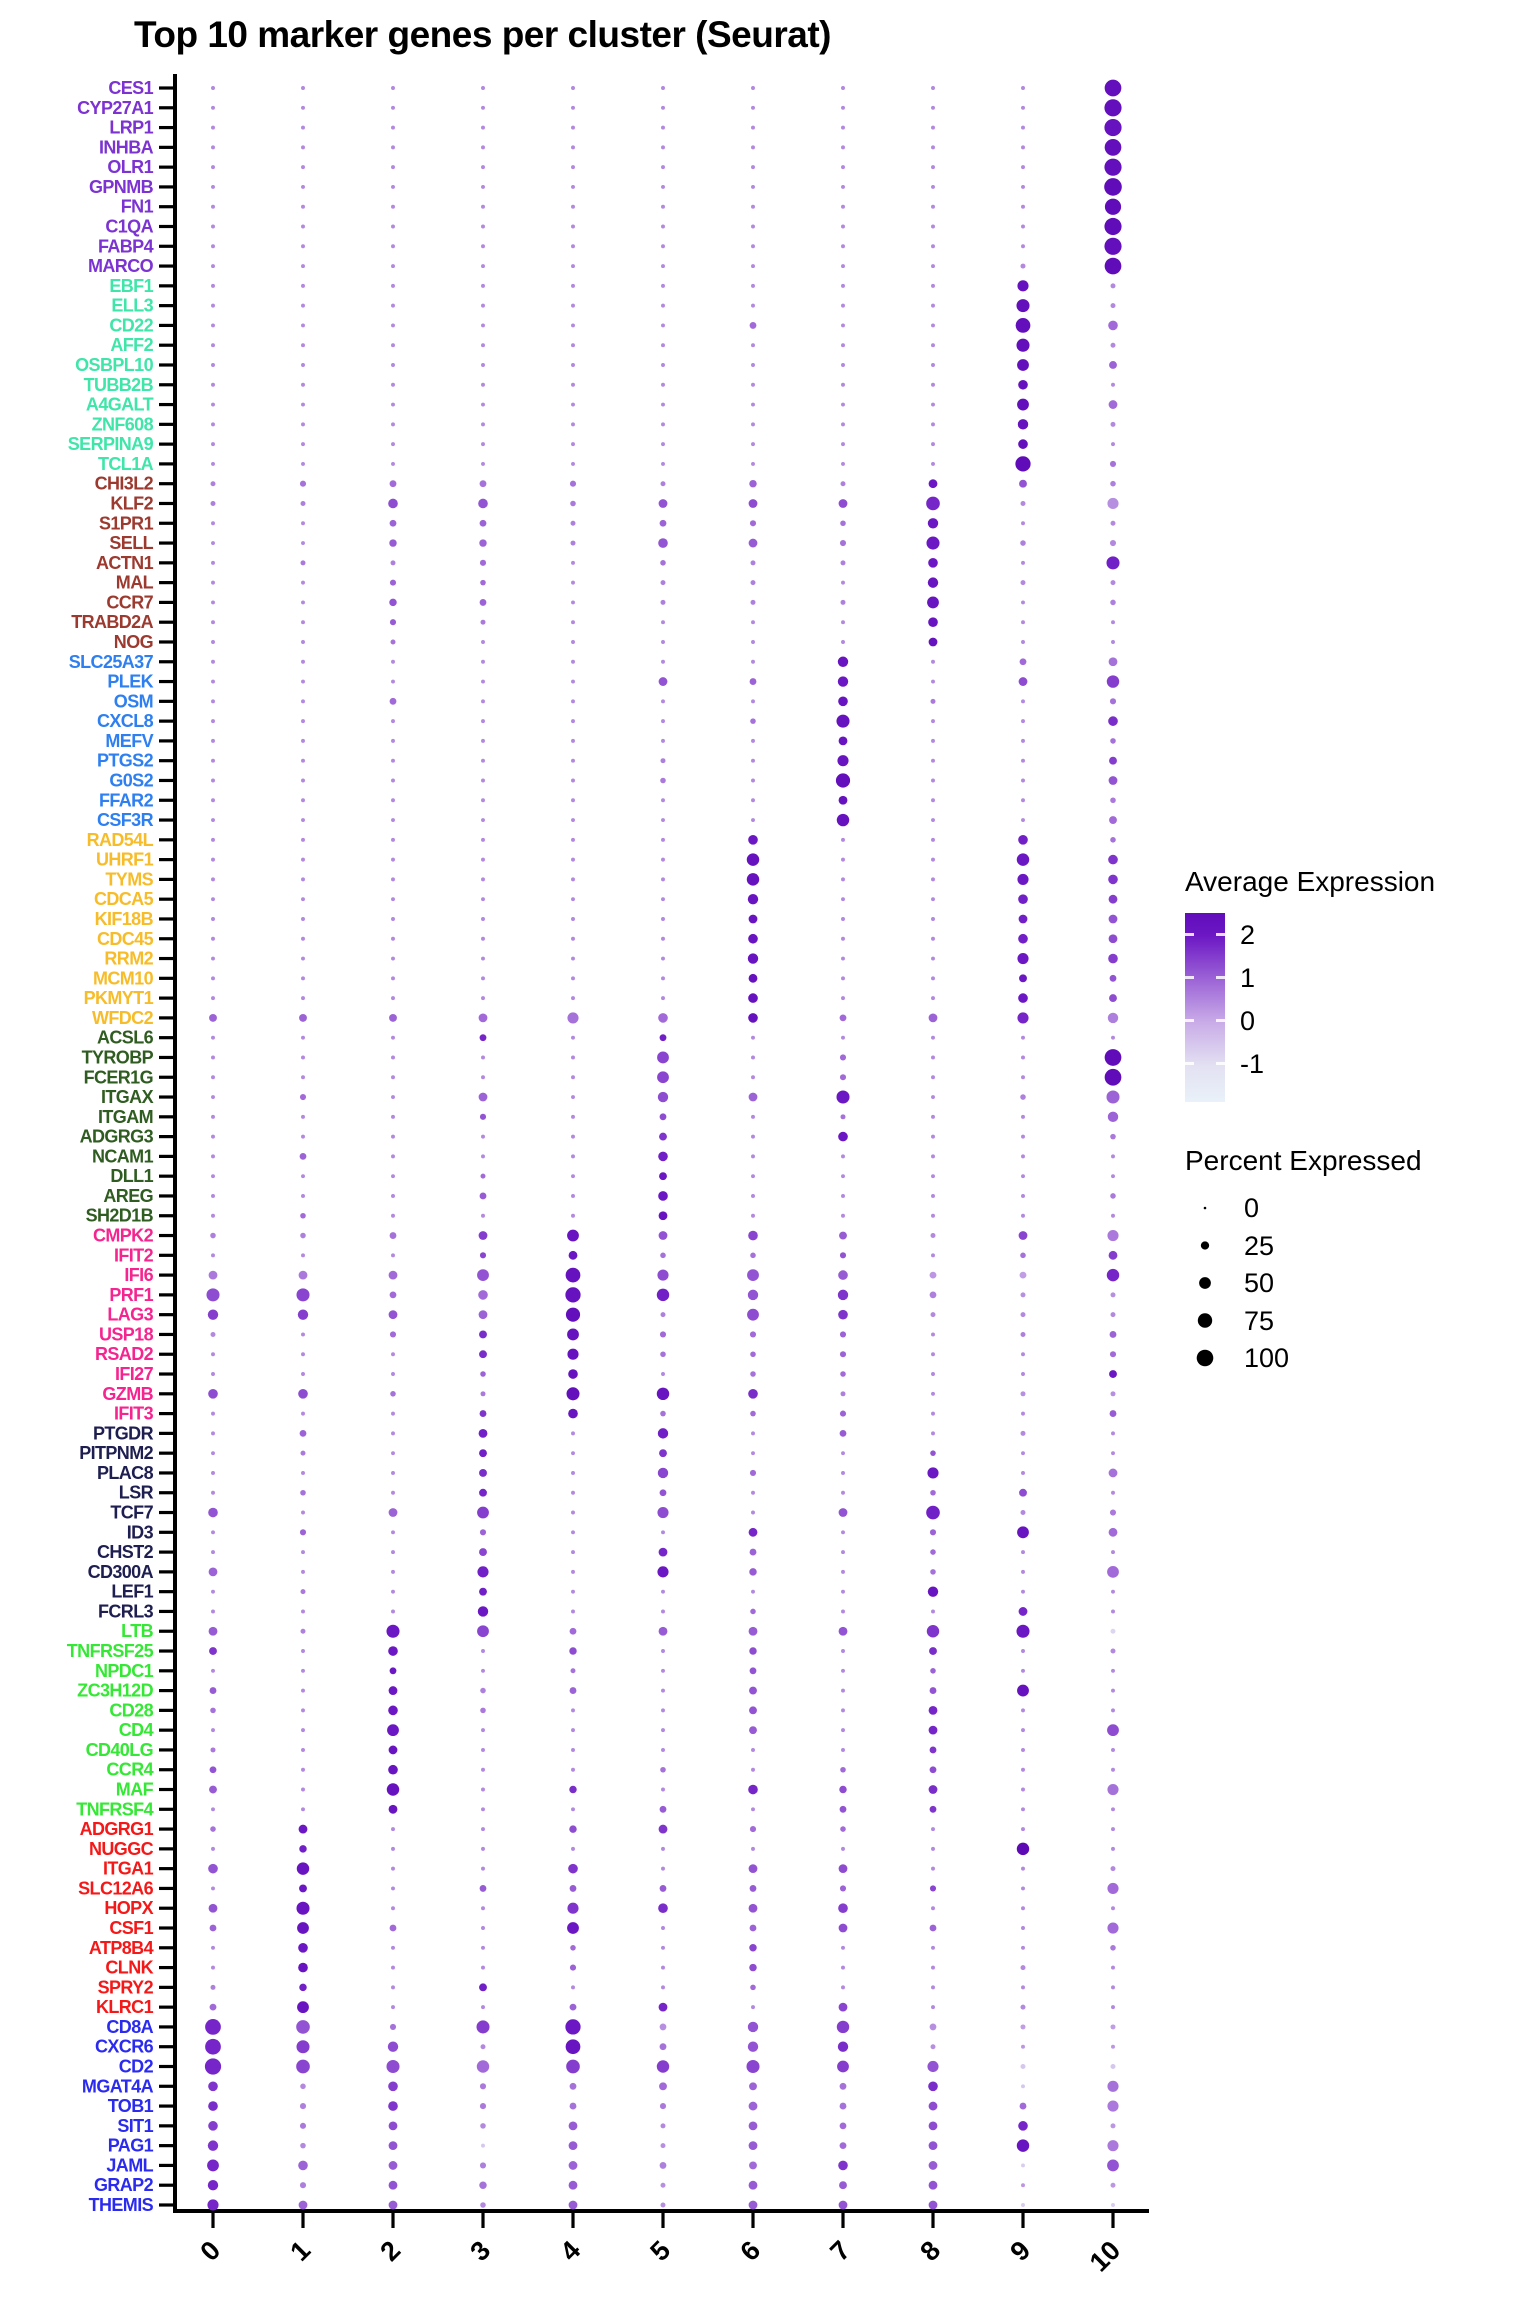  I want to click on colorbar-tick, so click(1189, 977).